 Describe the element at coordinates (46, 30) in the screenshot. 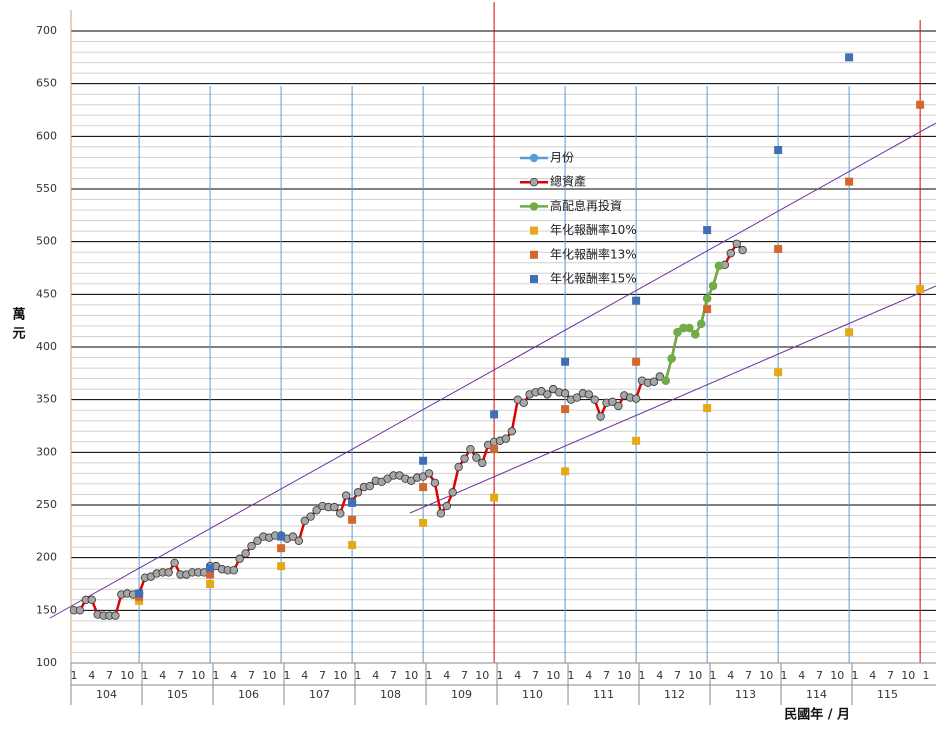

I see `y-tick-label: 700` at that location.